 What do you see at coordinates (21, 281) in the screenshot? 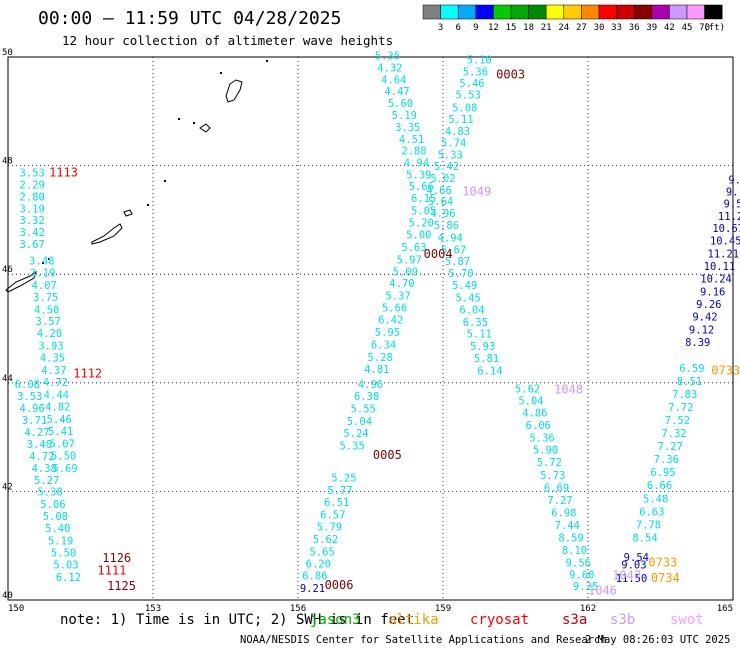
I see `landmass-outline` at bounding box center [21, 281].